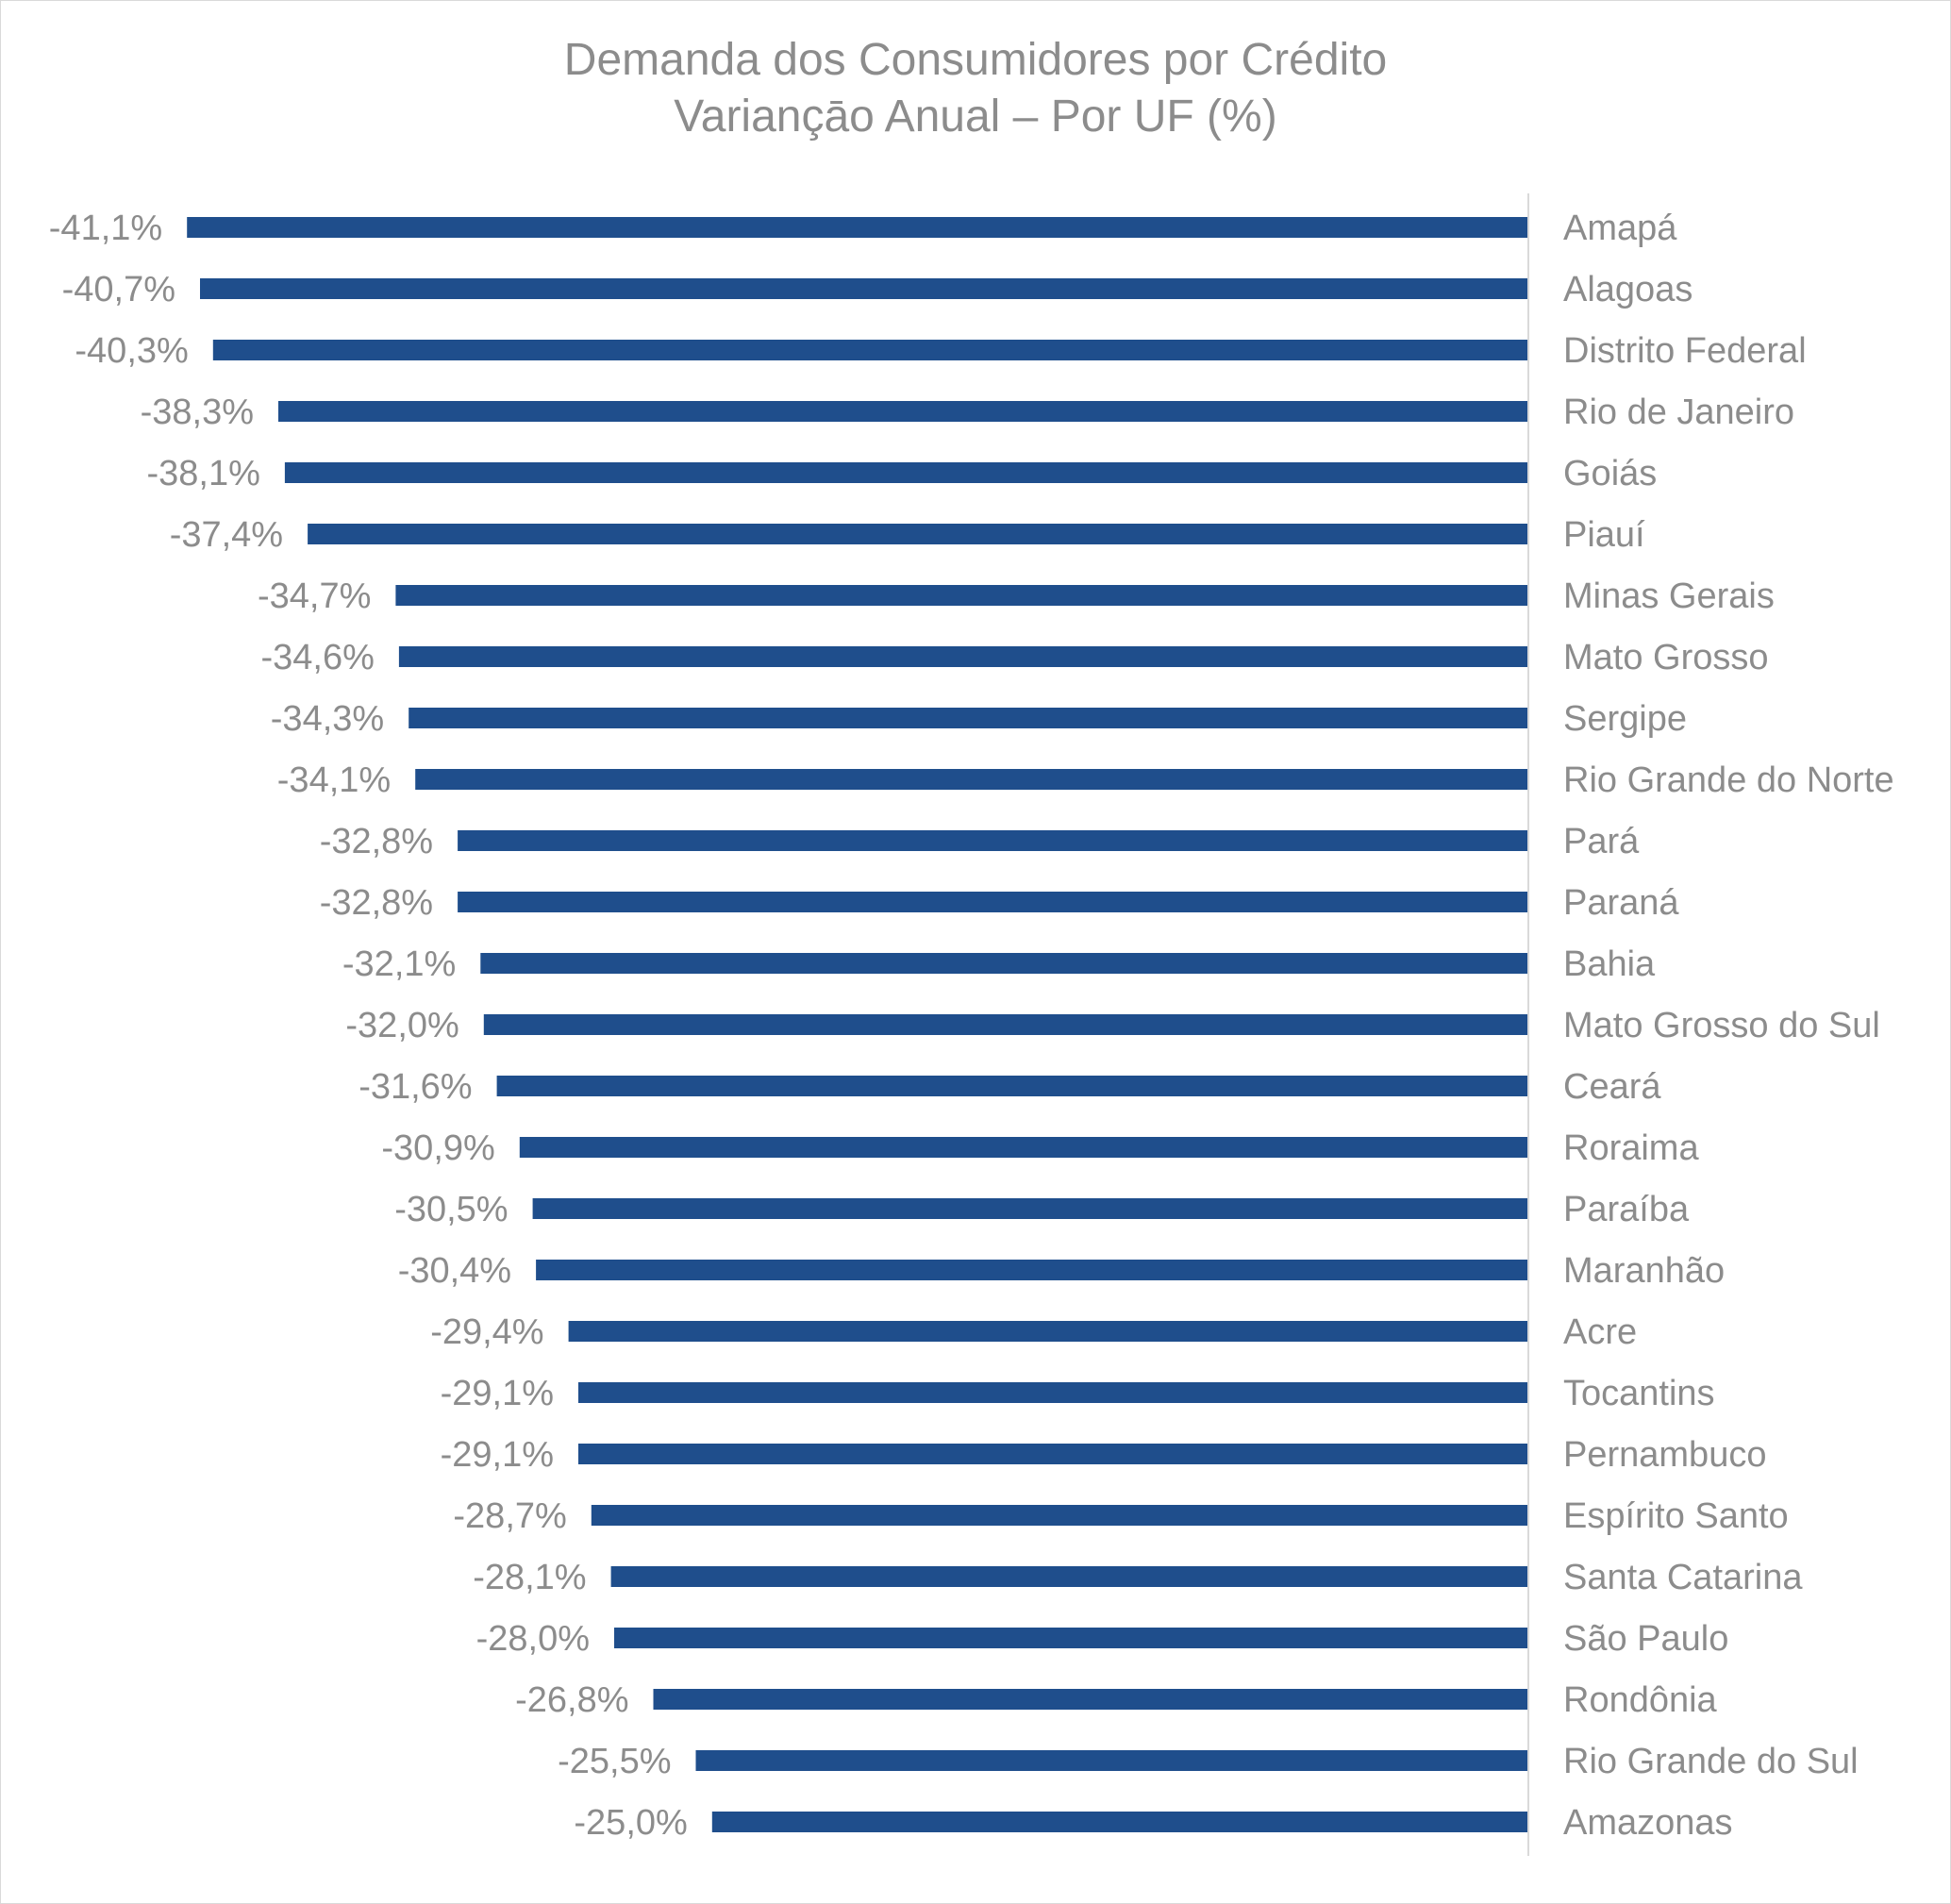  What do you see at coordinates (509, 1516) in the screenshot?
I see `data-label-21: -28,7%` at bounding box center [509, 1516].